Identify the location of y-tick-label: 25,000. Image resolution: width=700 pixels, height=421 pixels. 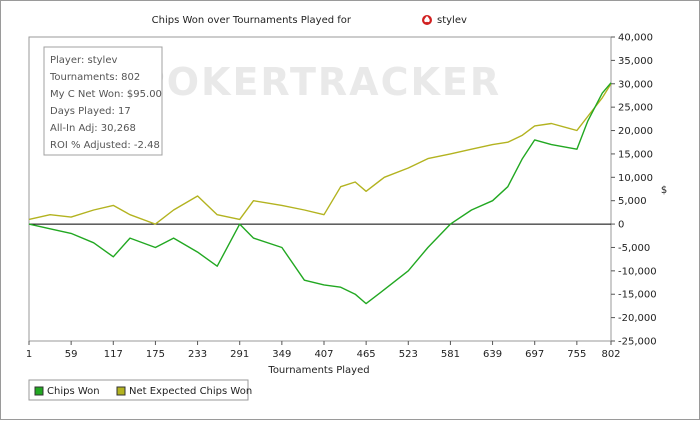
(635, 108).